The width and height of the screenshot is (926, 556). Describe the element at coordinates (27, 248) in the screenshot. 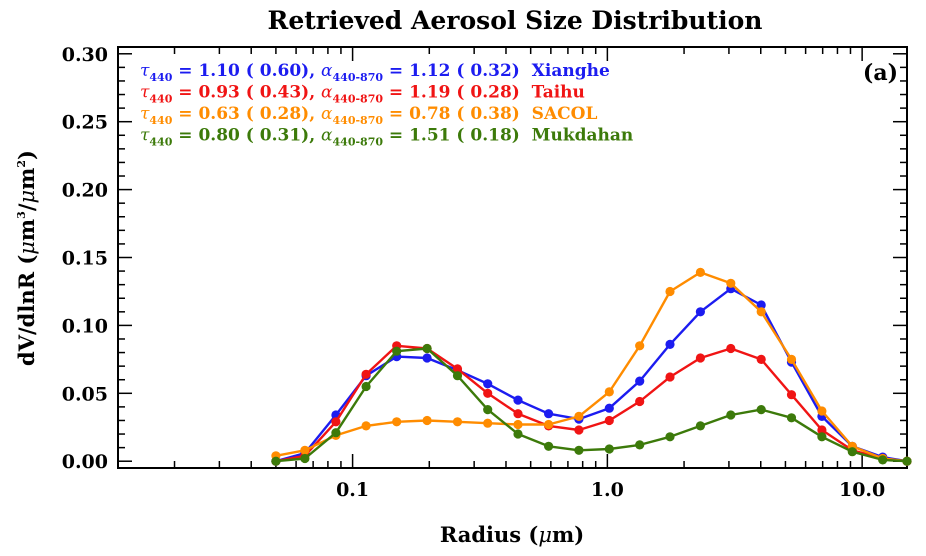

I see `y-axis-title-mu1: μ` at that location.